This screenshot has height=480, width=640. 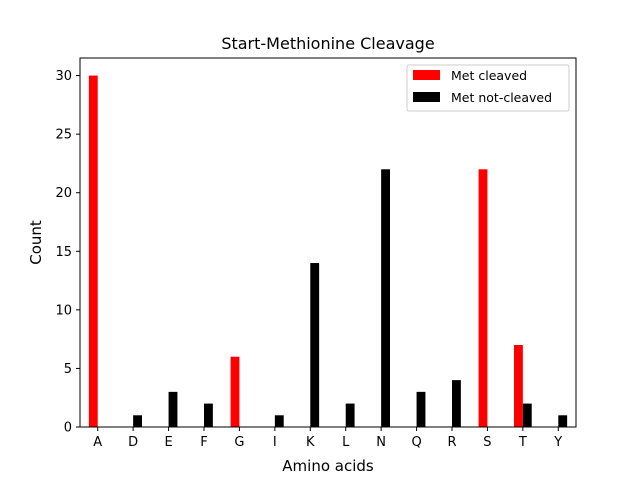 I want to click on legend-box, so click(x=488, y=88).